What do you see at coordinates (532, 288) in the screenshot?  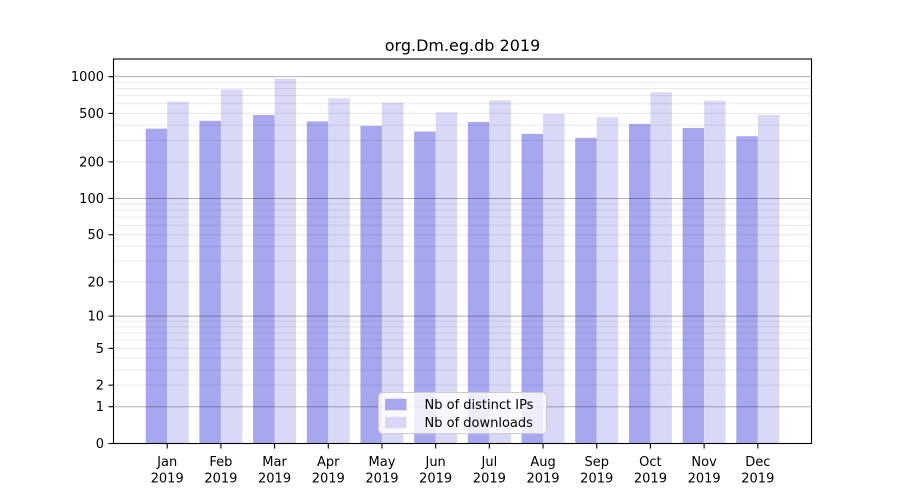 I see `bar-aug-distinct-ips` at bounding box center [532, 288].